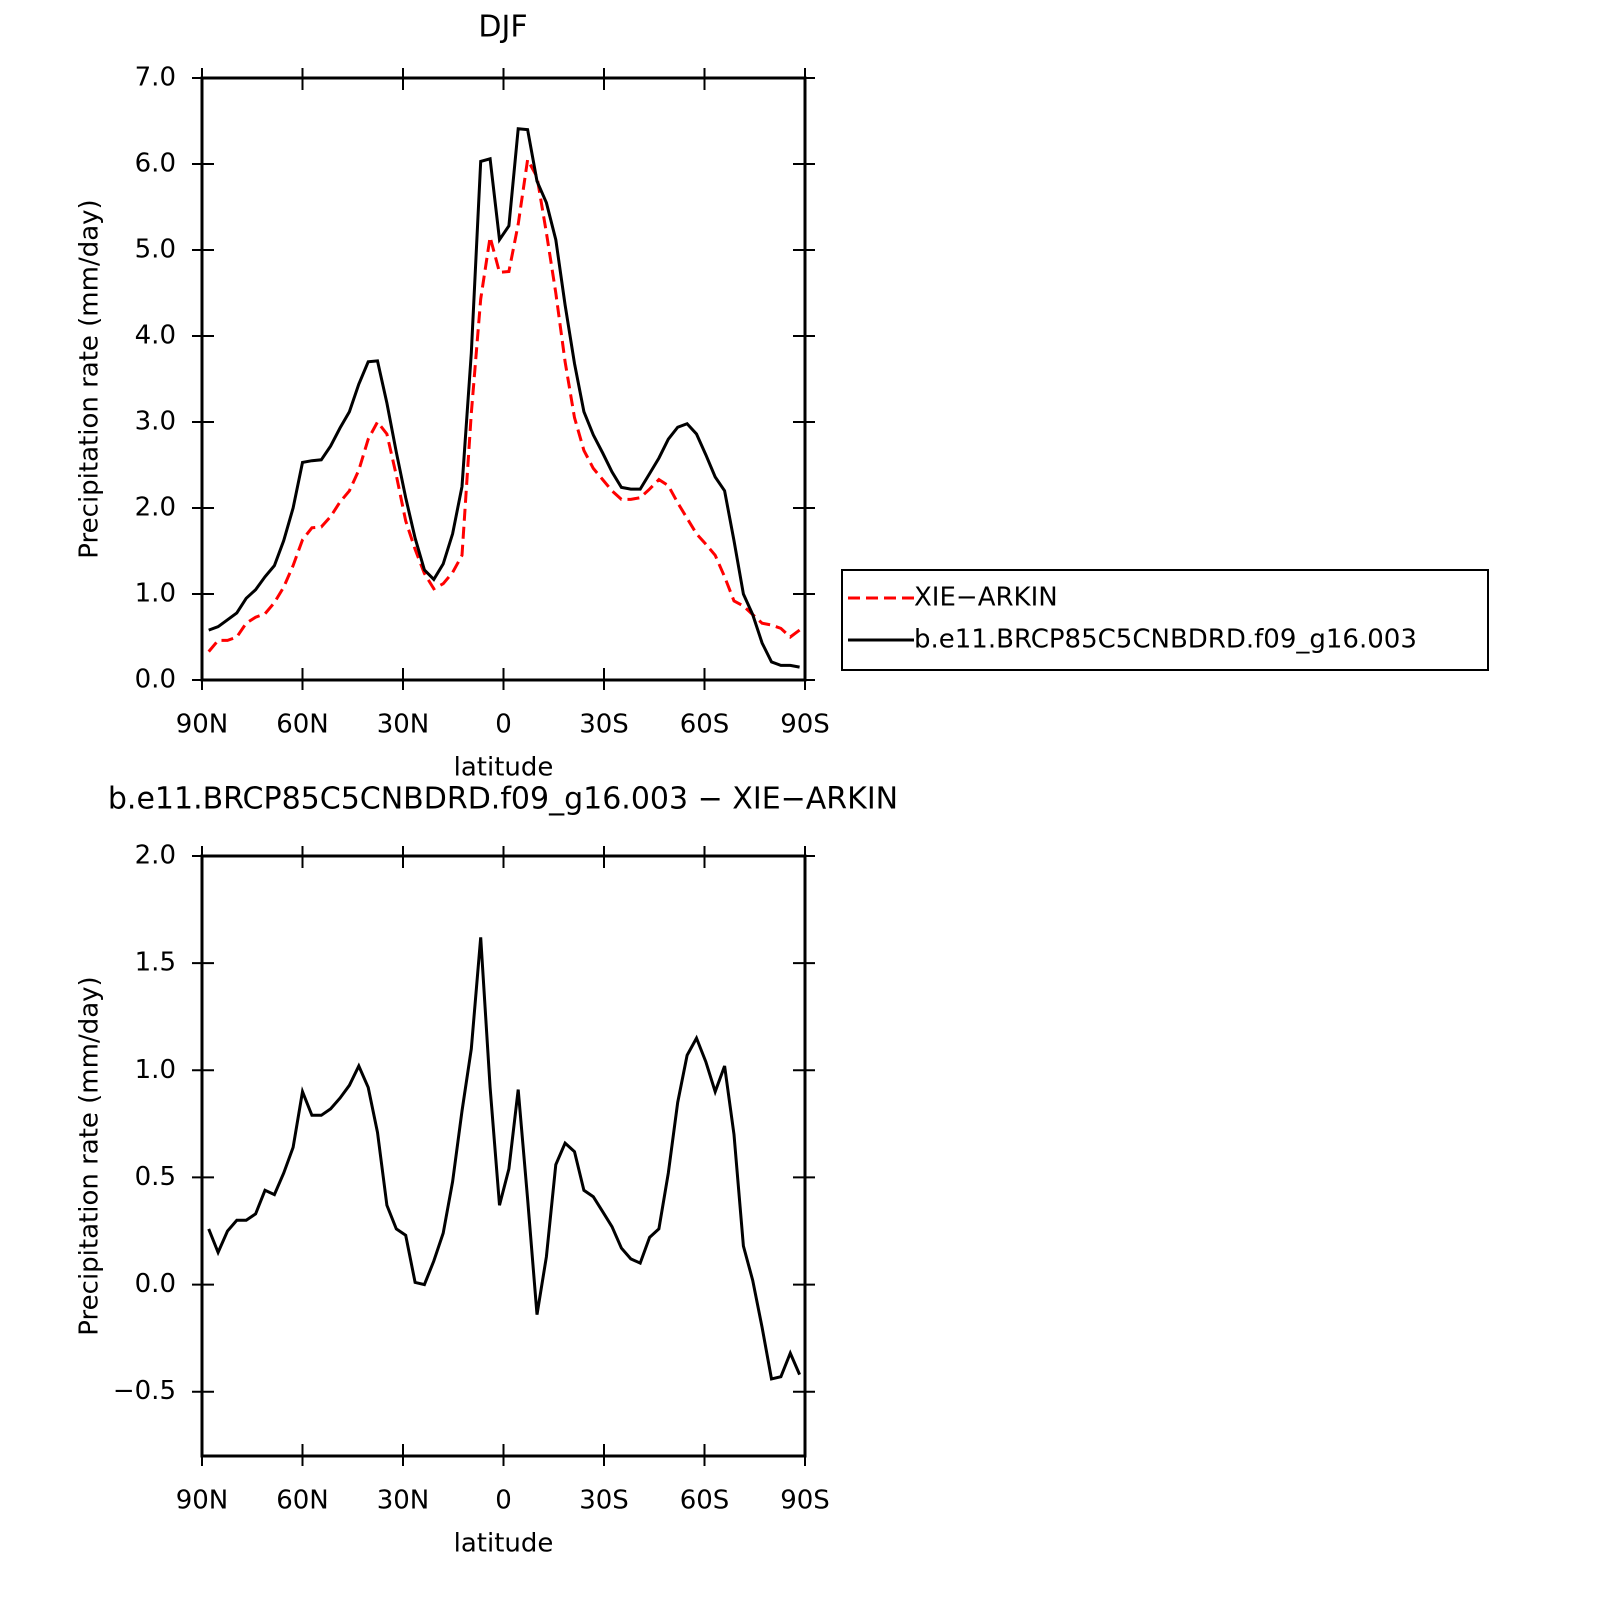 The width and height of the screenshot is (1599, 1597). Describe the element at coordinates (155, 1177) in the screenshot. I see `y-tick-label: 0.5` at that location.